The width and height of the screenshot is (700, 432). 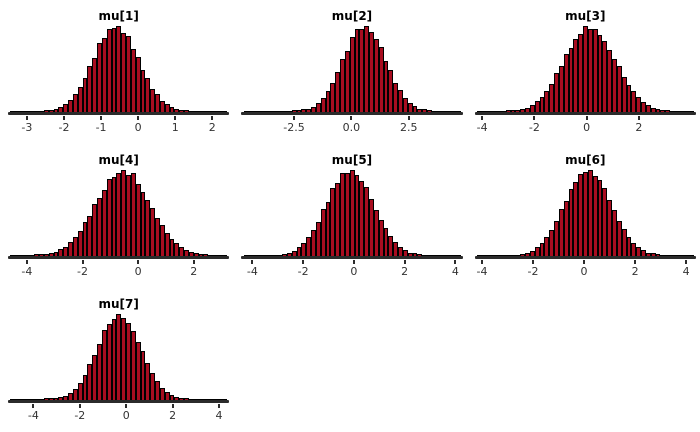 What do you see at coordinates (294, 127) in the screenshot?
I see `x-axis-tick-label: -2.5` at bounding box center [294, 127].